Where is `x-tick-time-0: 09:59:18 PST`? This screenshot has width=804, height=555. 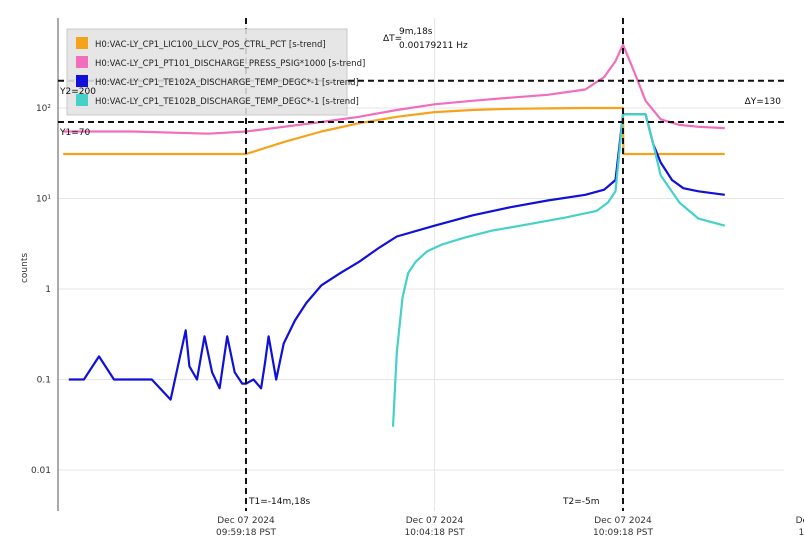 x-tick-time-0: 09:59:18 PST is located at coordinates (246, 533).